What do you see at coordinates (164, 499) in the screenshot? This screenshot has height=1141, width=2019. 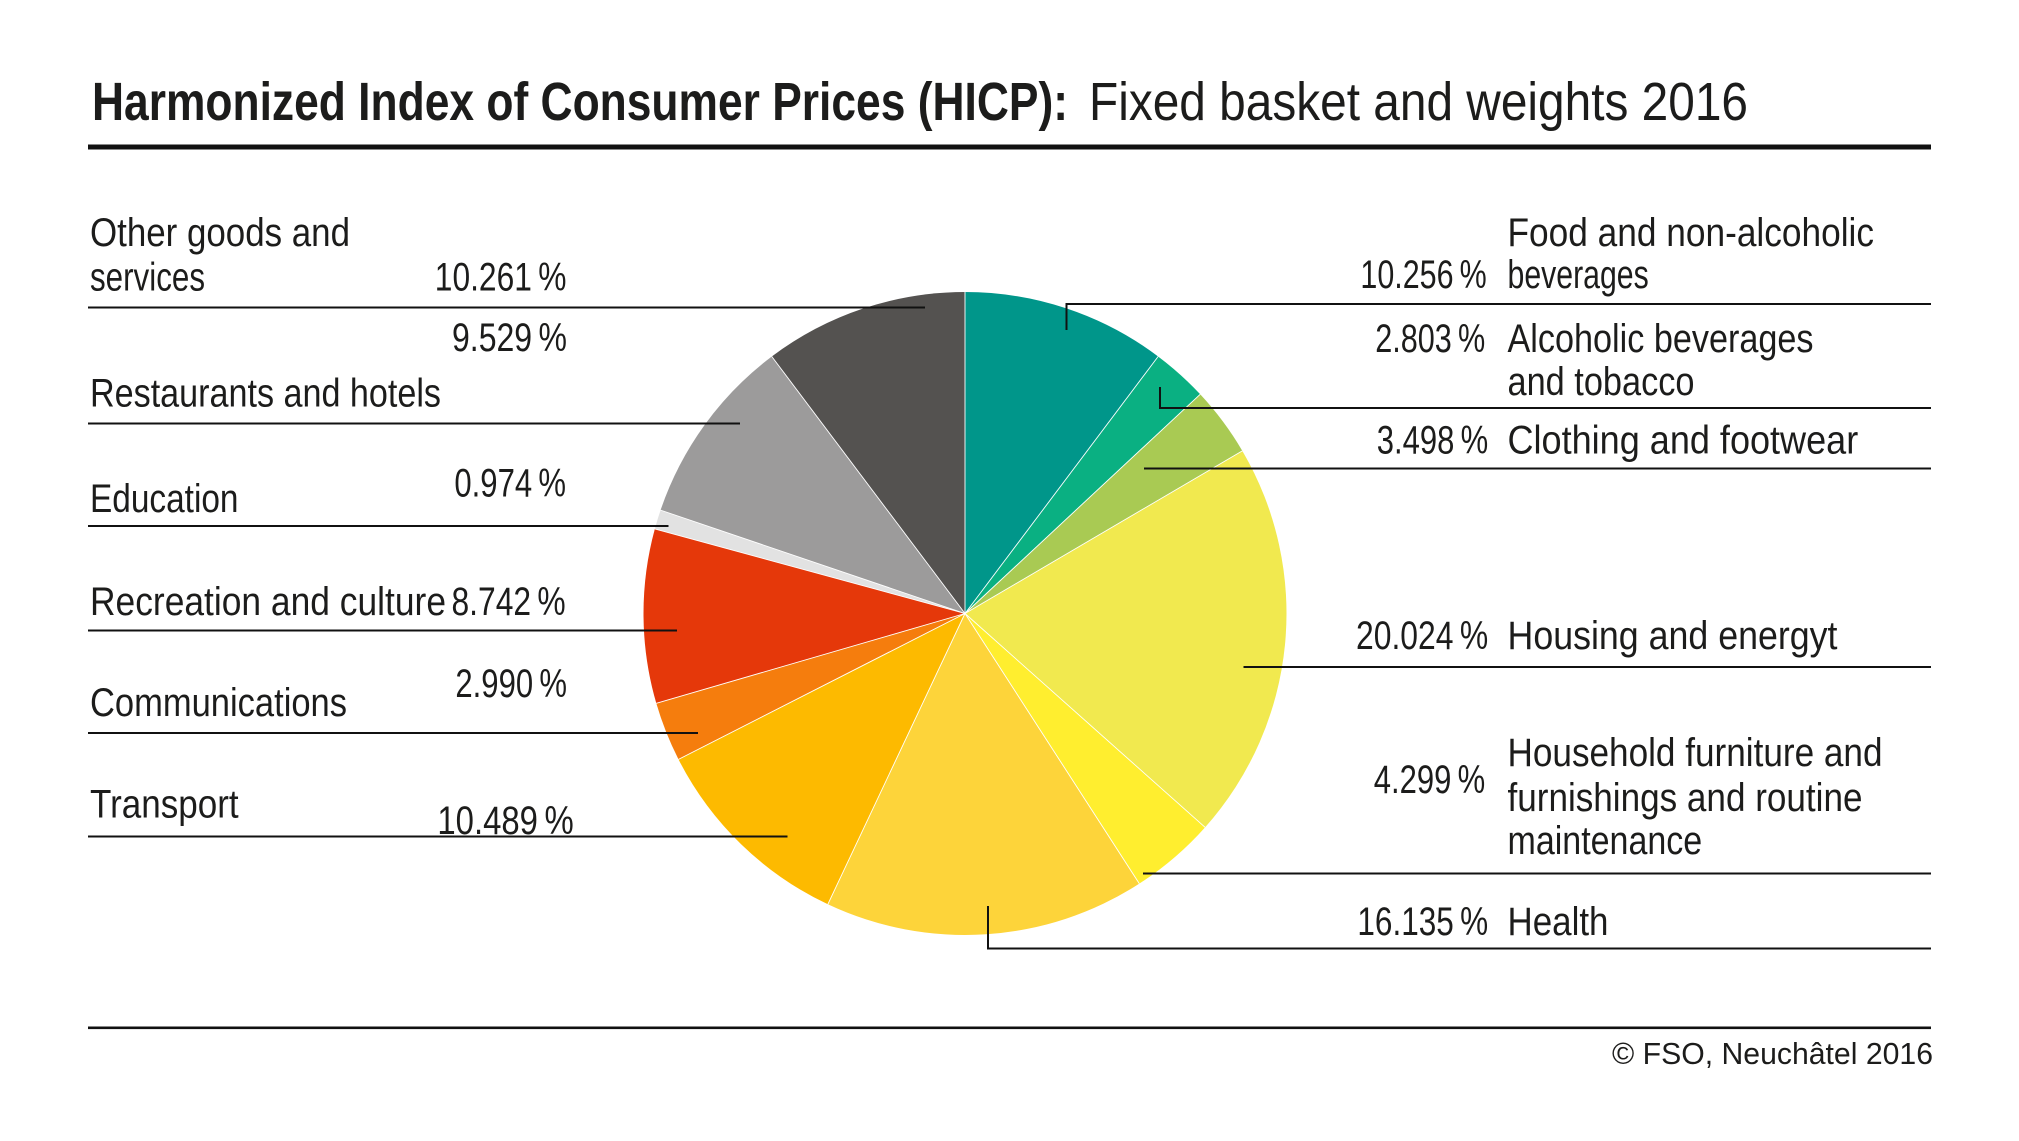 I see `svg-text: Education` at bounding box center [164, 499].